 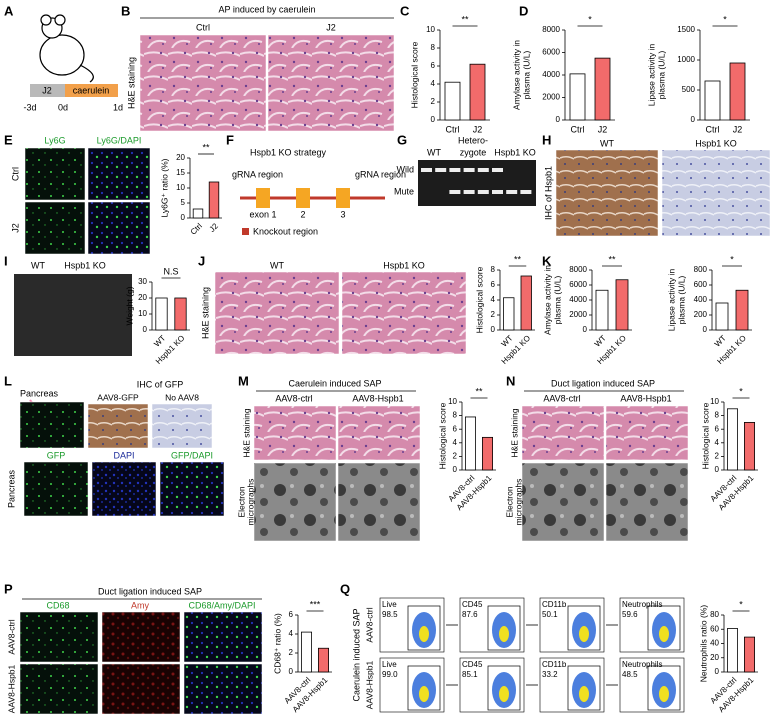 What do you see at coordinates (630, 614) in the screenshot?
I see `gate-percent: 59.6` at bounding box center [630, 614].